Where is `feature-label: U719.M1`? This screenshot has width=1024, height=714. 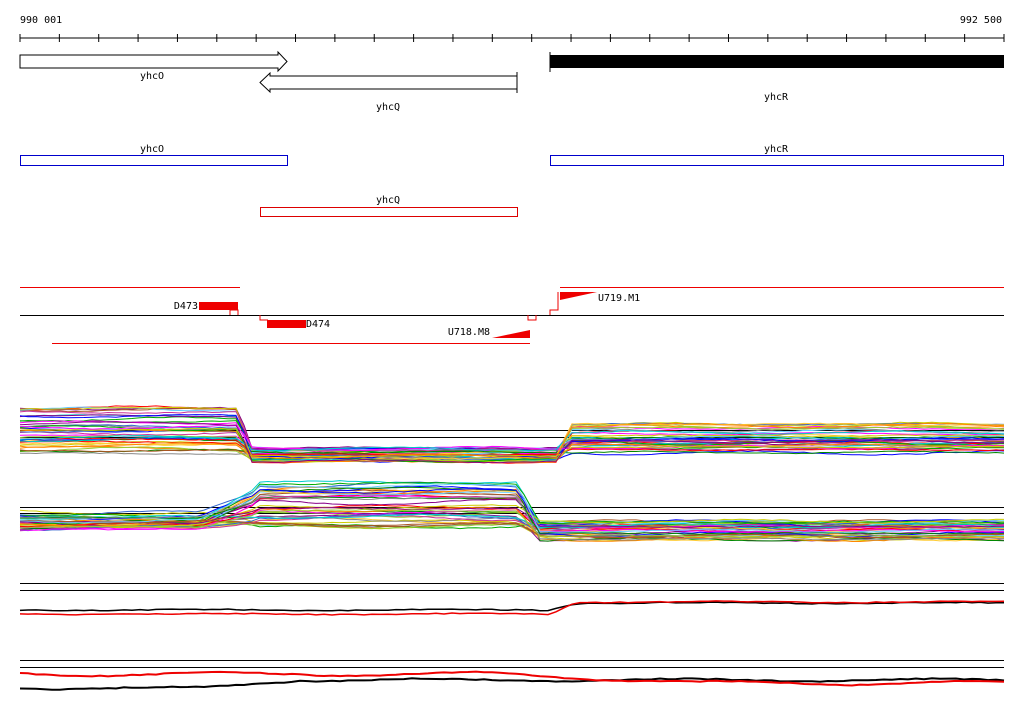
feature-label: U719.M1 is located at coordinates (619, 298).